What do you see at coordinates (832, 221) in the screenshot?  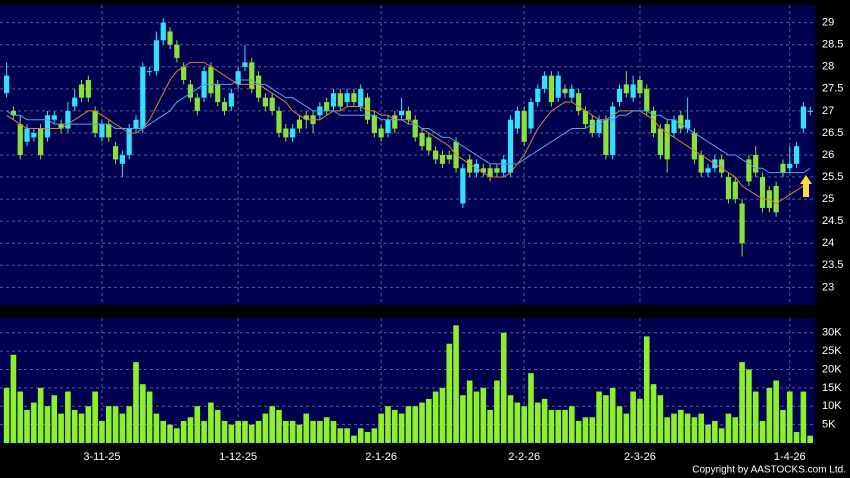 I see `y-tick-label: 24.5` at bounding box center [832, 221].